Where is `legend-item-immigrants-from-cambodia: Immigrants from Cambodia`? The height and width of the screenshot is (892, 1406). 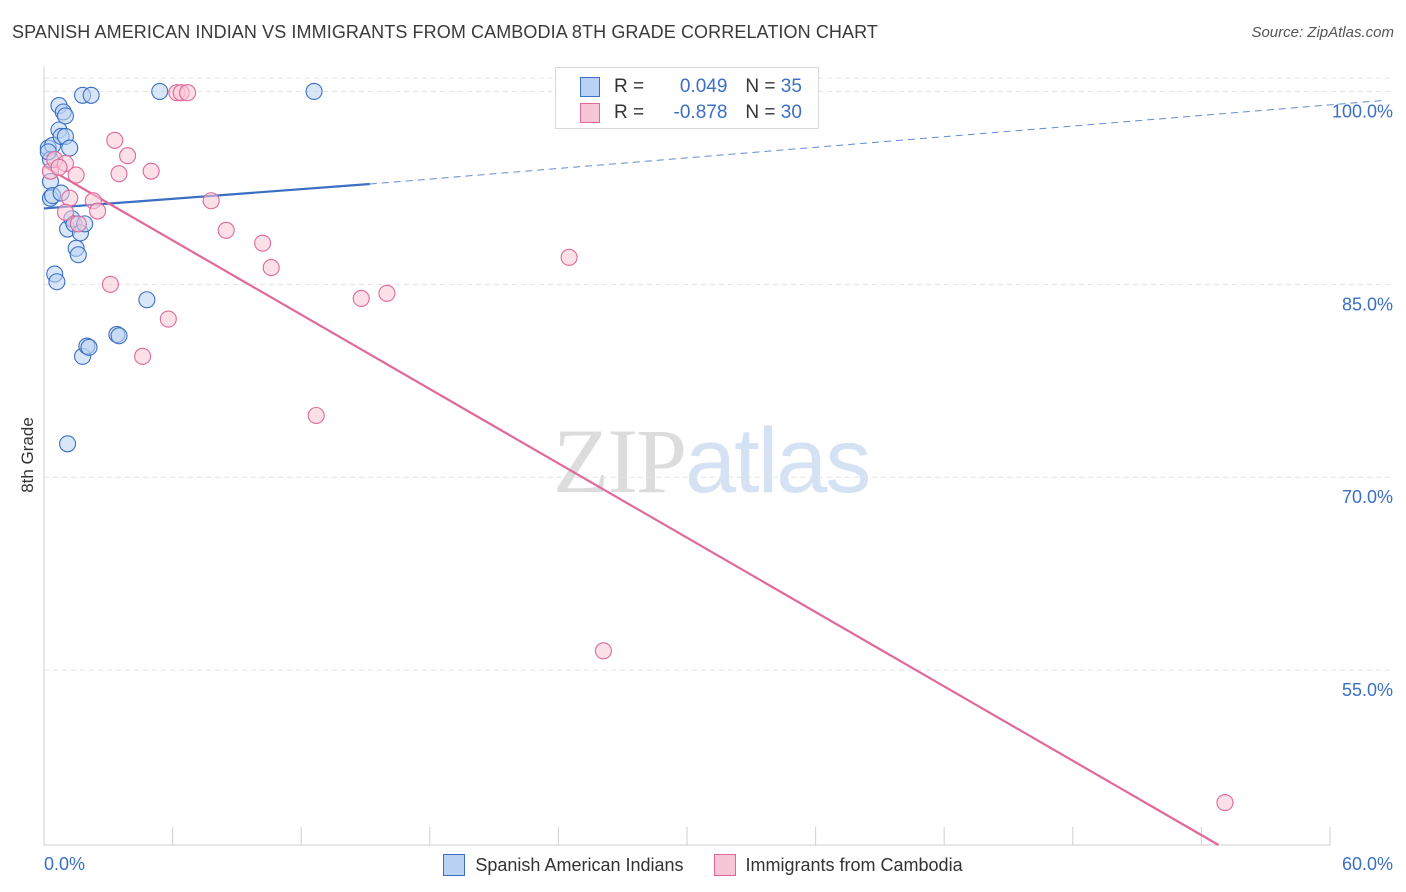 legend-item-immigrants-from-cambodia: Immigrants from Cambodia is located at coordinates (838, 865).